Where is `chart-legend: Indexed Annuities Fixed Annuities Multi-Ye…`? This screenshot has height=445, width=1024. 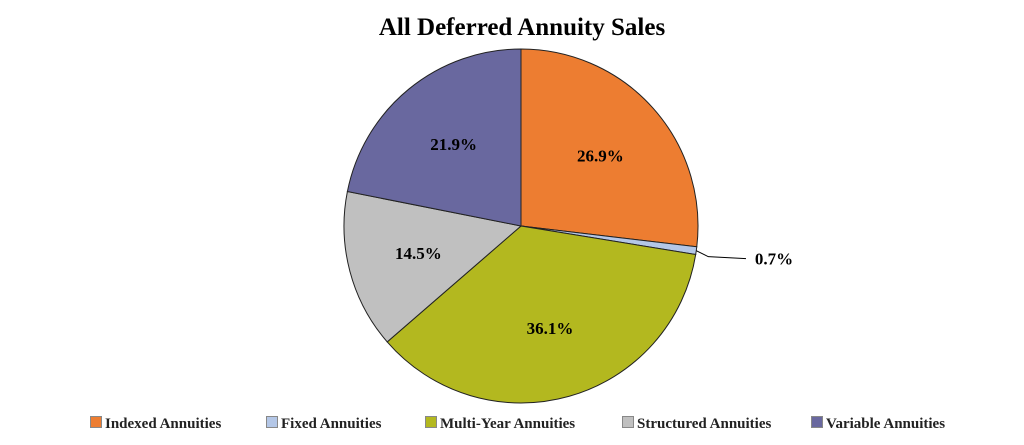 chart-legend: Indexed Annuities Fixed Annuities Multi-Ye… is located at coordinates (512, 427).